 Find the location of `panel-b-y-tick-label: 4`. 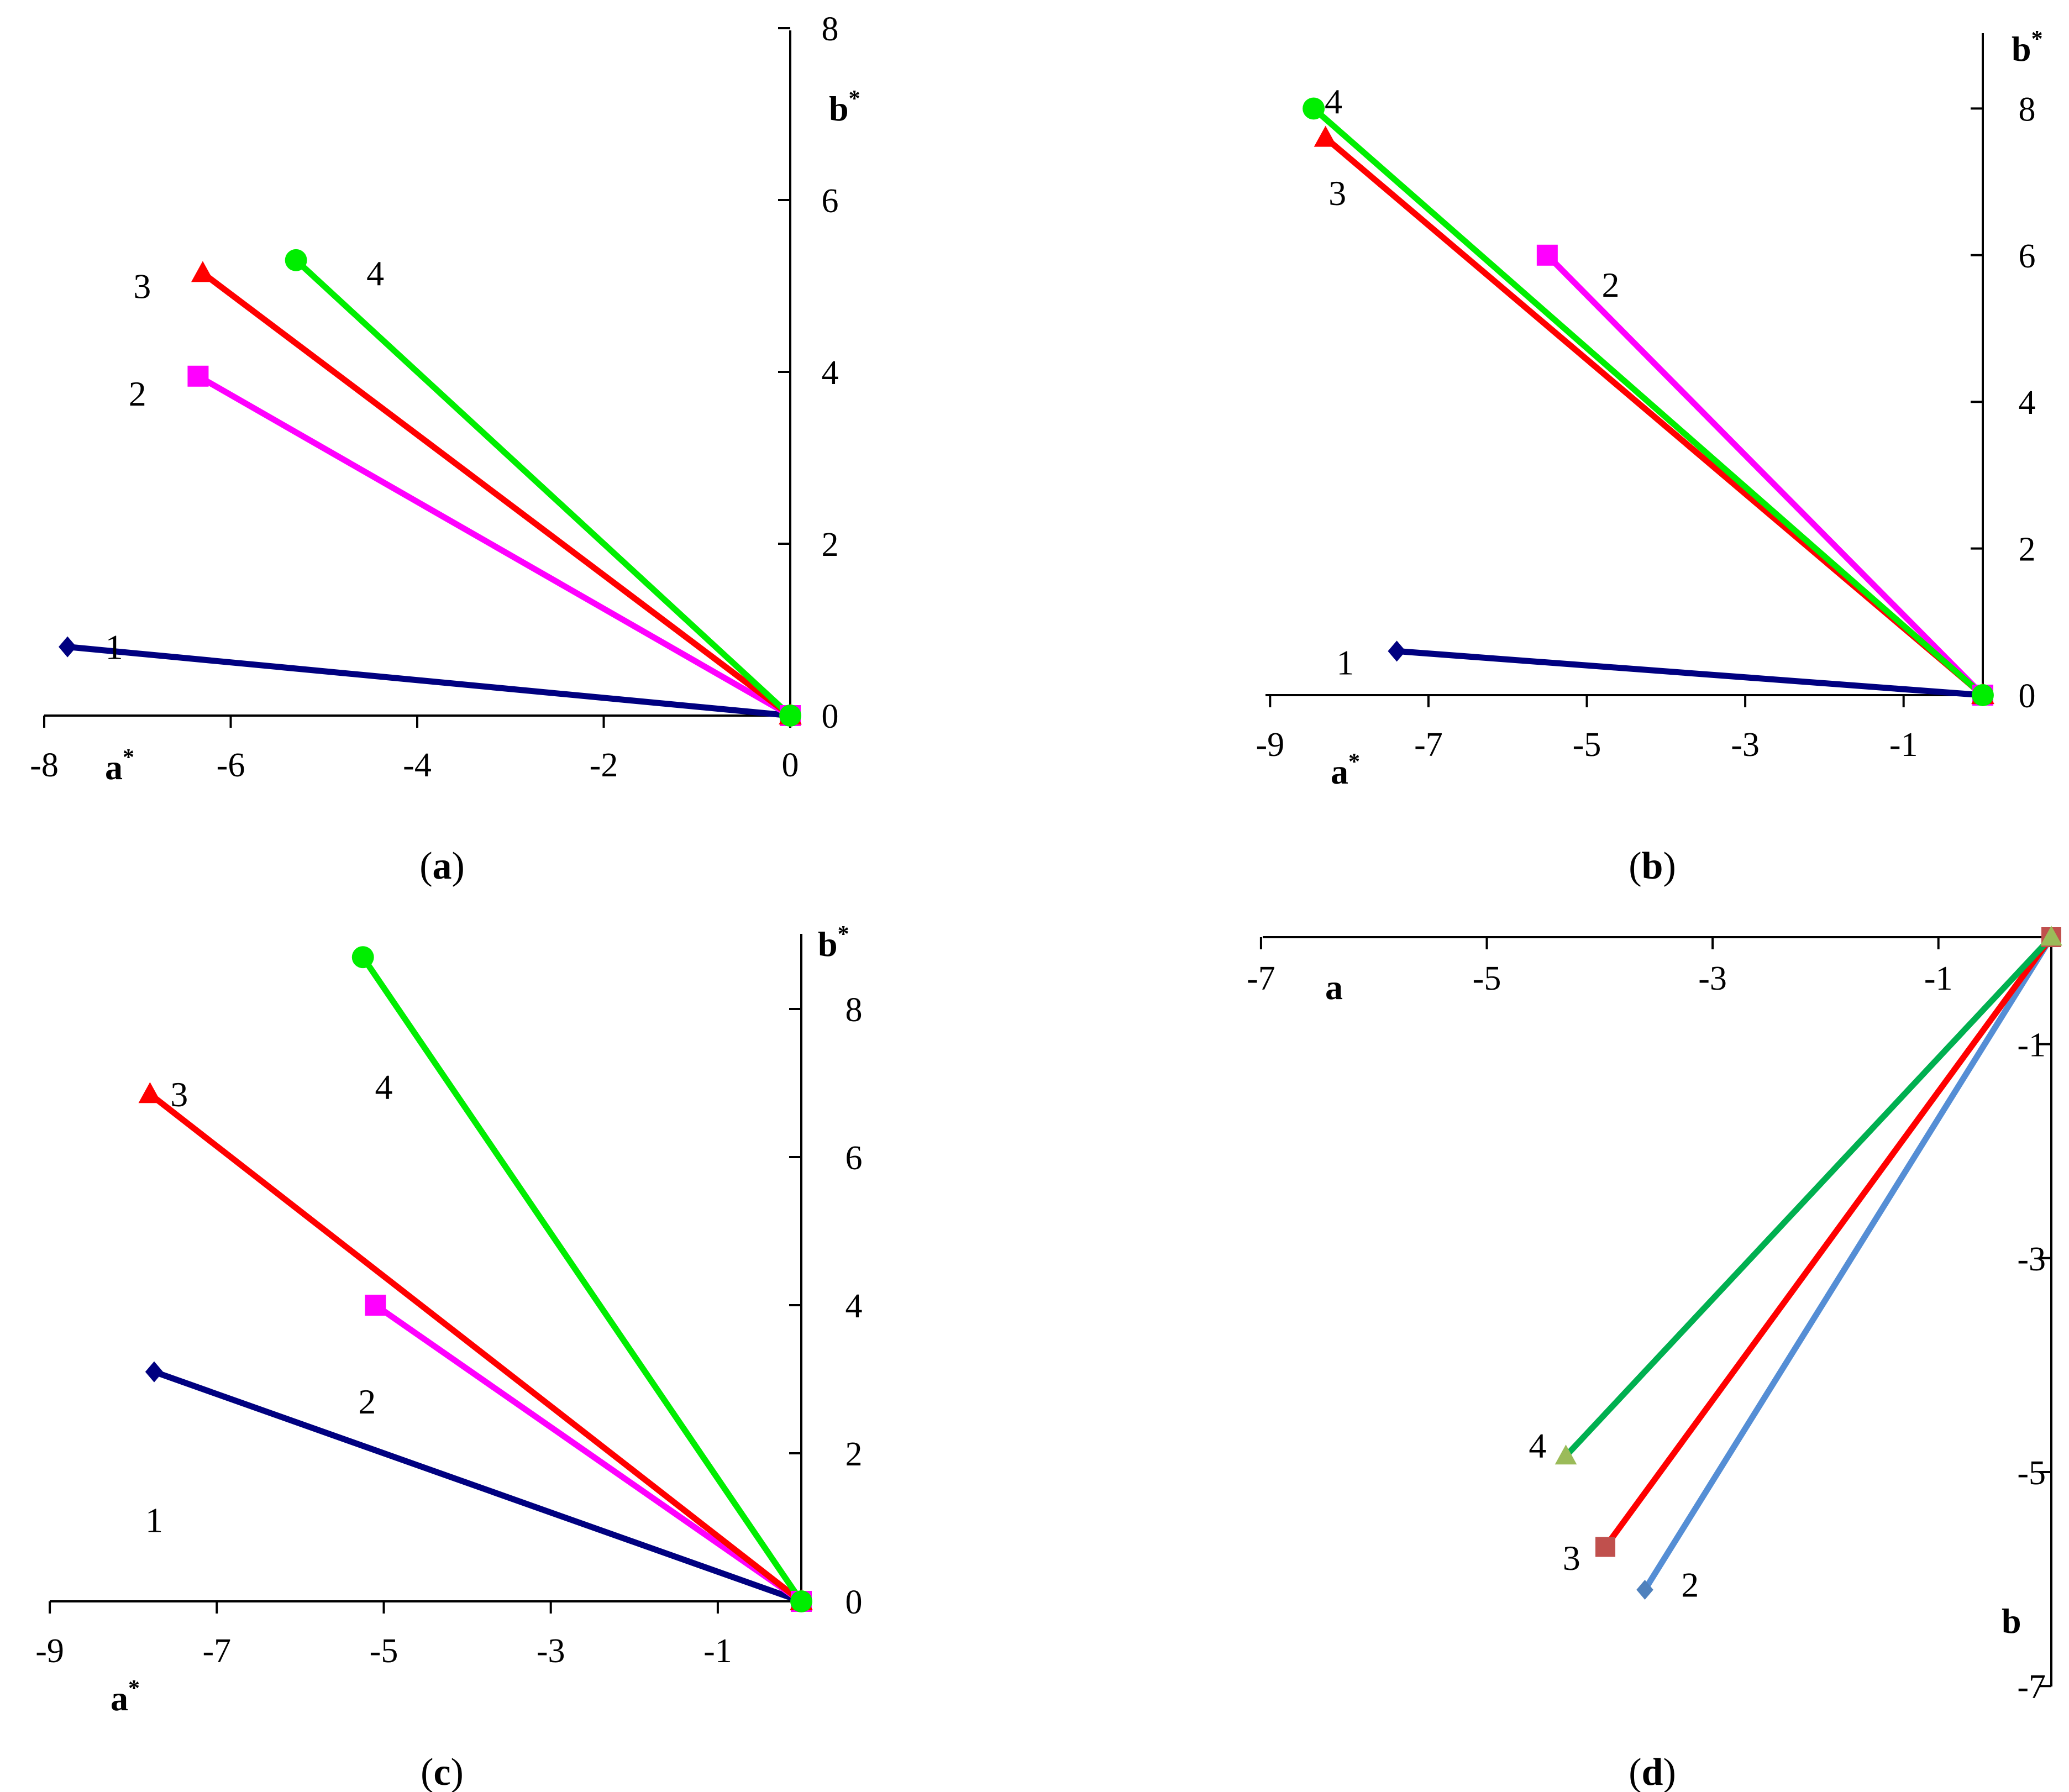

panel-b-y-tick-label: 4 is located at coordinates (2028, 403).